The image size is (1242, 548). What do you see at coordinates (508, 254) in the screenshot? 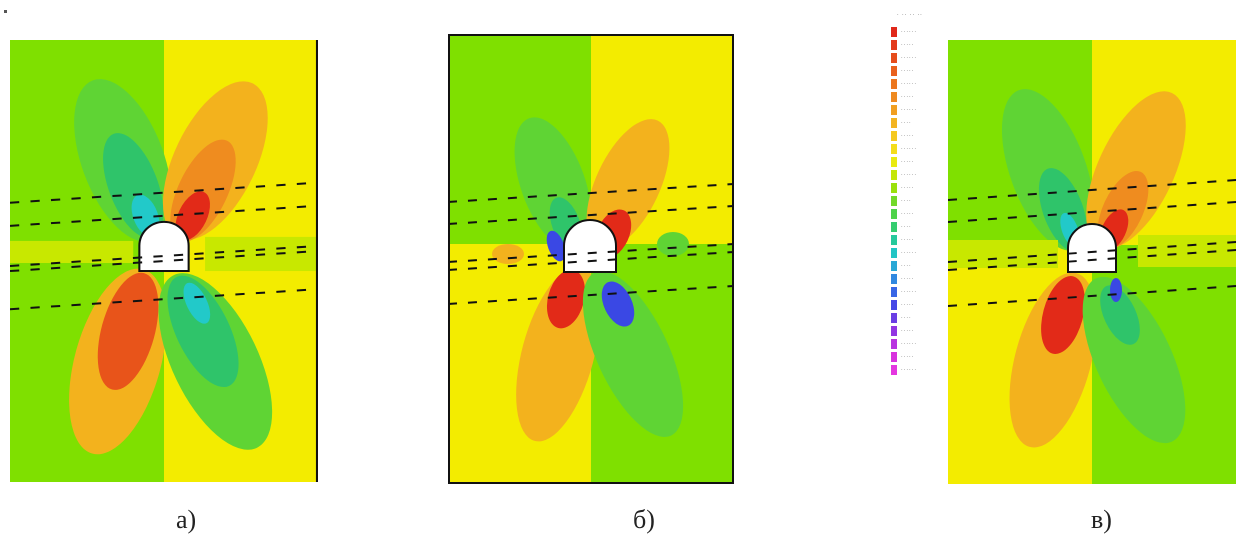
I see `patch-left` at bounding box center [508, 254].